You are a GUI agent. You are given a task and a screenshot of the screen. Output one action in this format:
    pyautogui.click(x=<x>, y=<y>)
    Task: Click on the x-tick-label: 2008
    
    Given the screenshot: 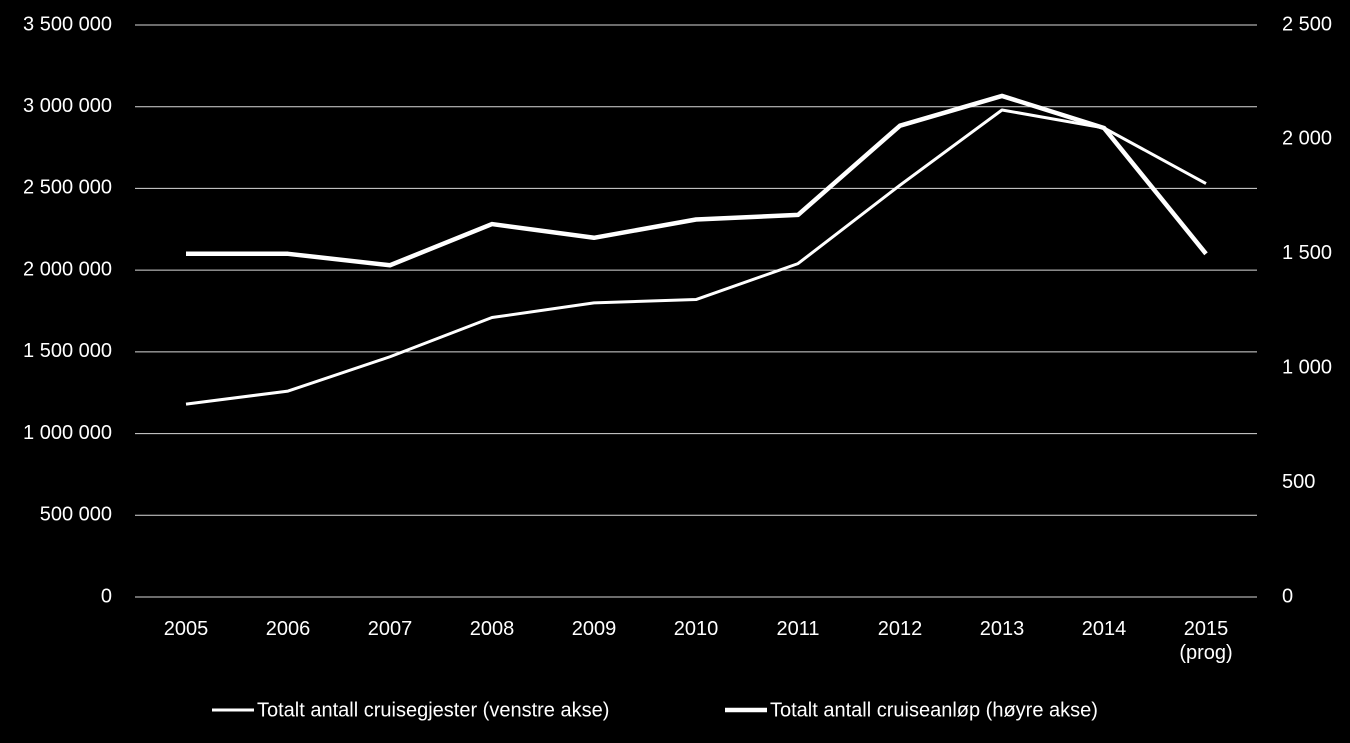 What is the action you would take?
    pyautogui.click(x=492, y=629)
    